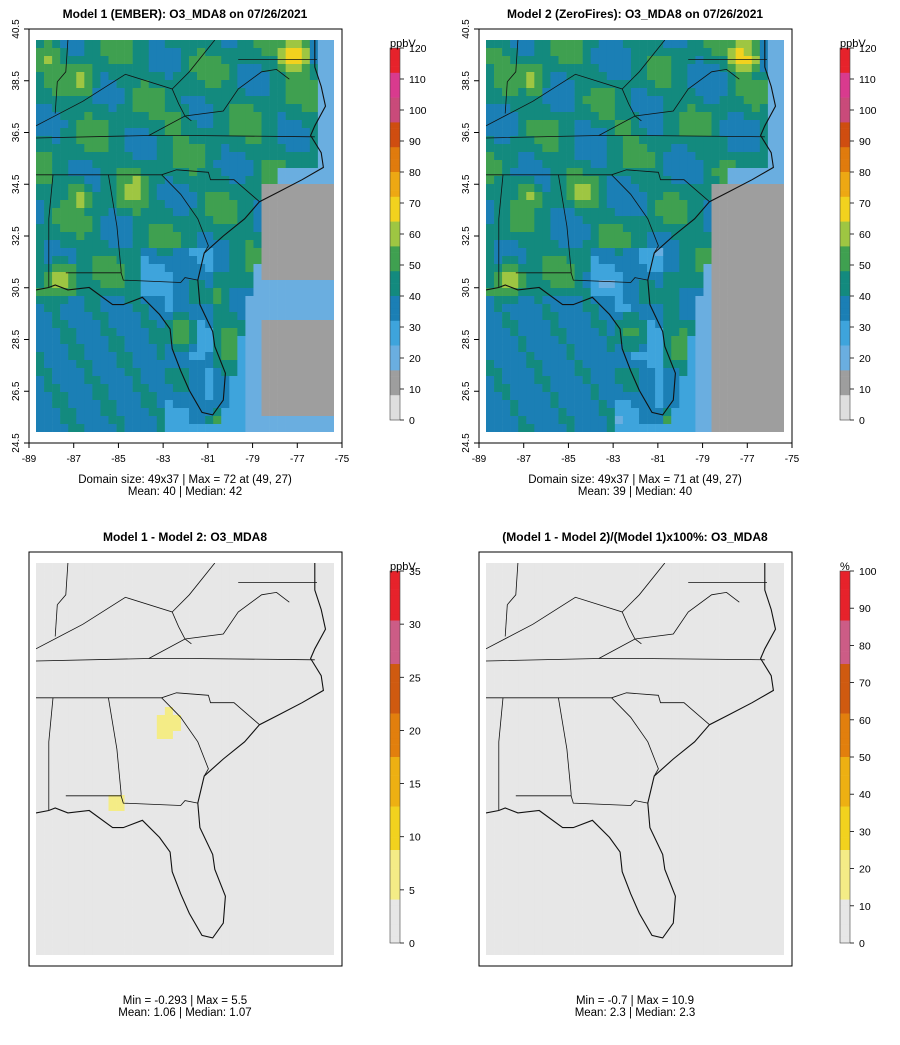 The height and width of the screenshot is (1045, 900). What do you see at coordinates (148, 186) in the screenshot?
I see `state-border` at bounding box center [148, 186].